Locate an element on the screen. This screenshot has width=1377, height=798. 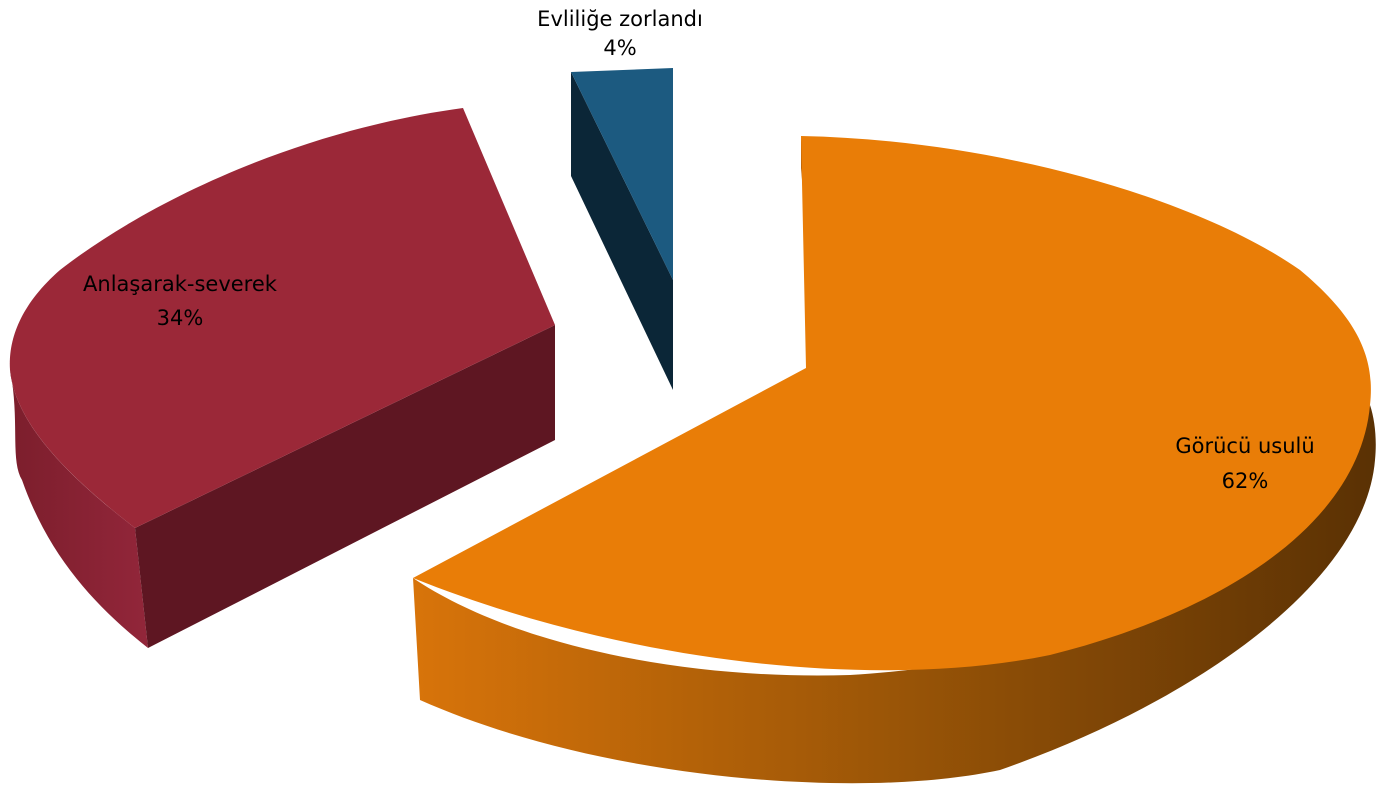
slice-value-gorucu-usulu: 62% is located at coordinates (1245, 481).